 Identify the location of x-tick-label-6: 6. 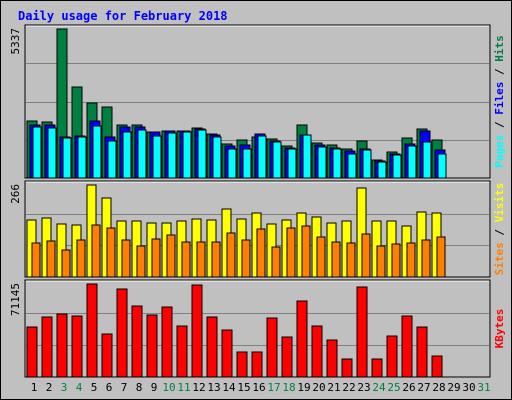
(109, 387).